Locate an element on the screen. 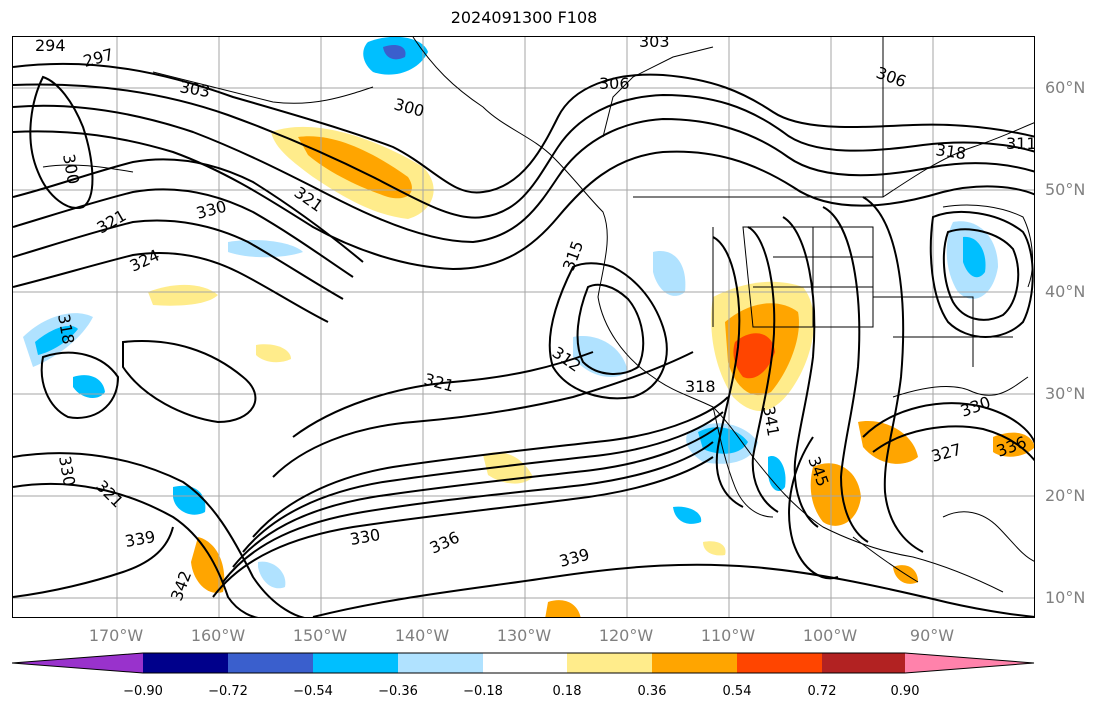 The height and width of the screenshot is (712, 1105). lon-label: 140°W is located at coordinates (422, 635).